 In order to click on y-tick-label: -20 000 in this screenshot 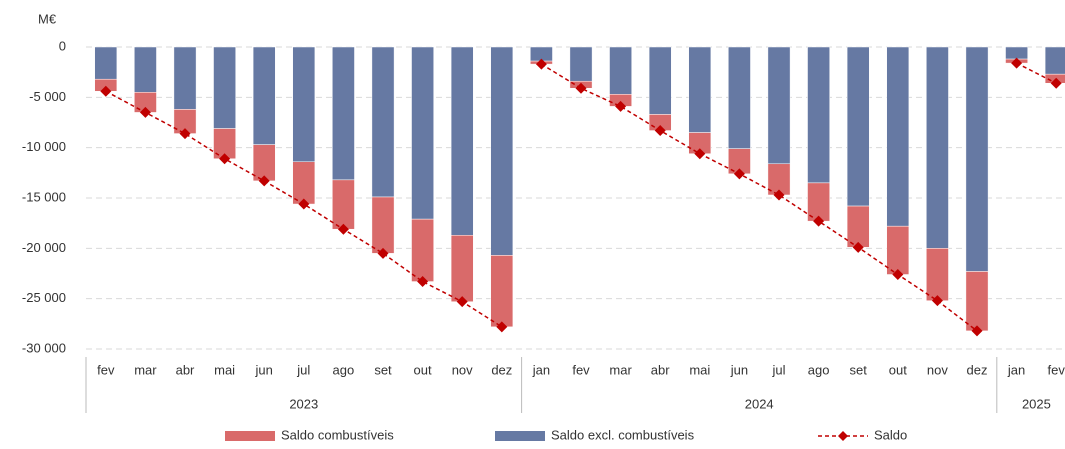, I will do `click(44, 247)`.